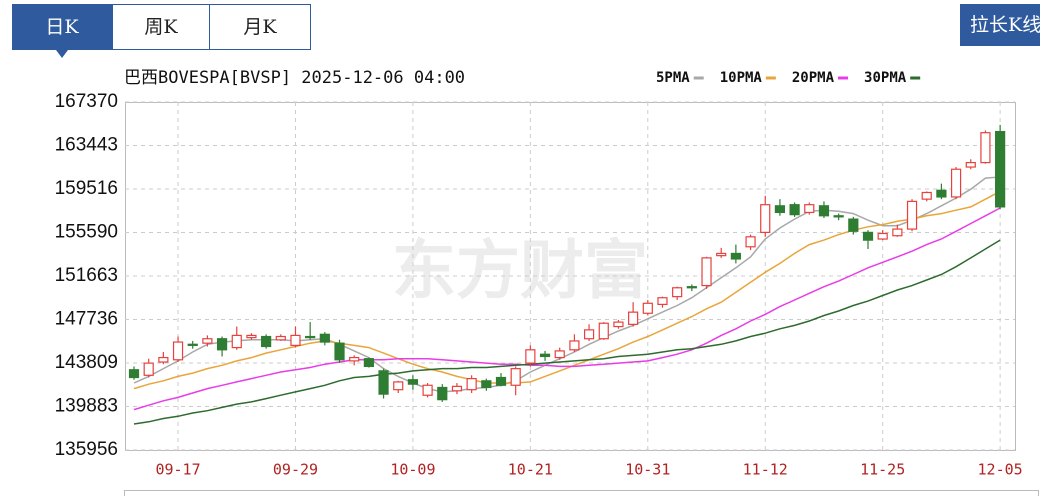  I want to click on y-tick-label: 159516, so click(86, 188).